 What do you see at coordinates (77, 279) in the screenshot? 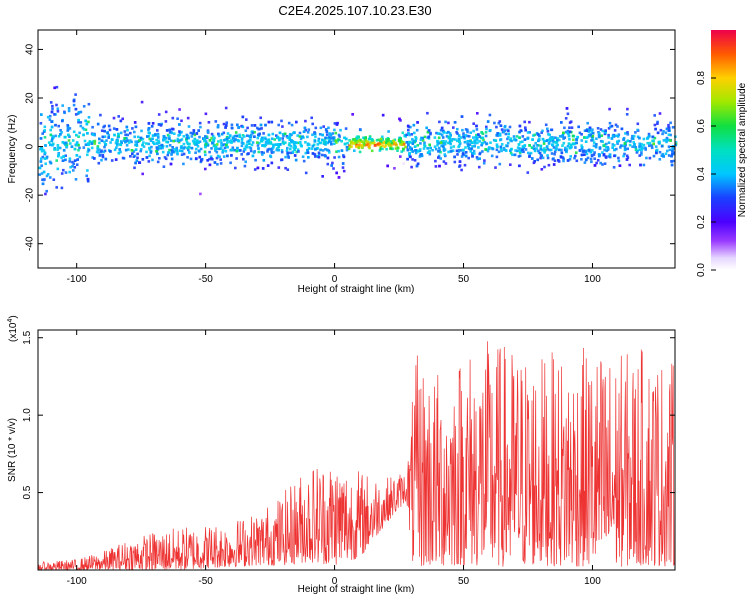
I see `spectrogram-x-tick-label: -100` at bounding box center [77, 279].